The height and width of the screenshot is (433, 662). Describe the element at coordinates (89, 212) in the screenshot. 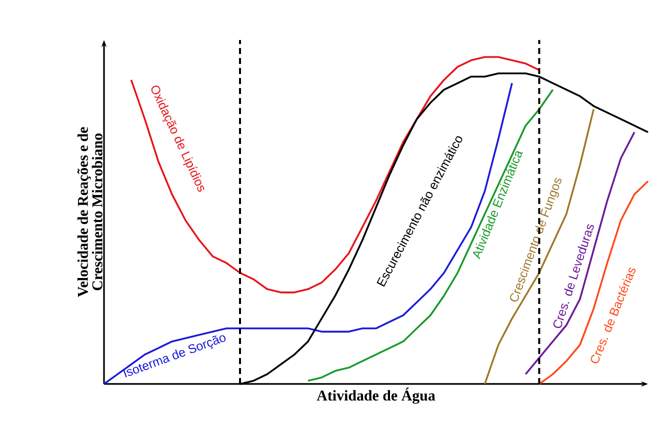

I see `y-axis-title: Velocidade de Reações e de Crescimento Microbiano` at that location.